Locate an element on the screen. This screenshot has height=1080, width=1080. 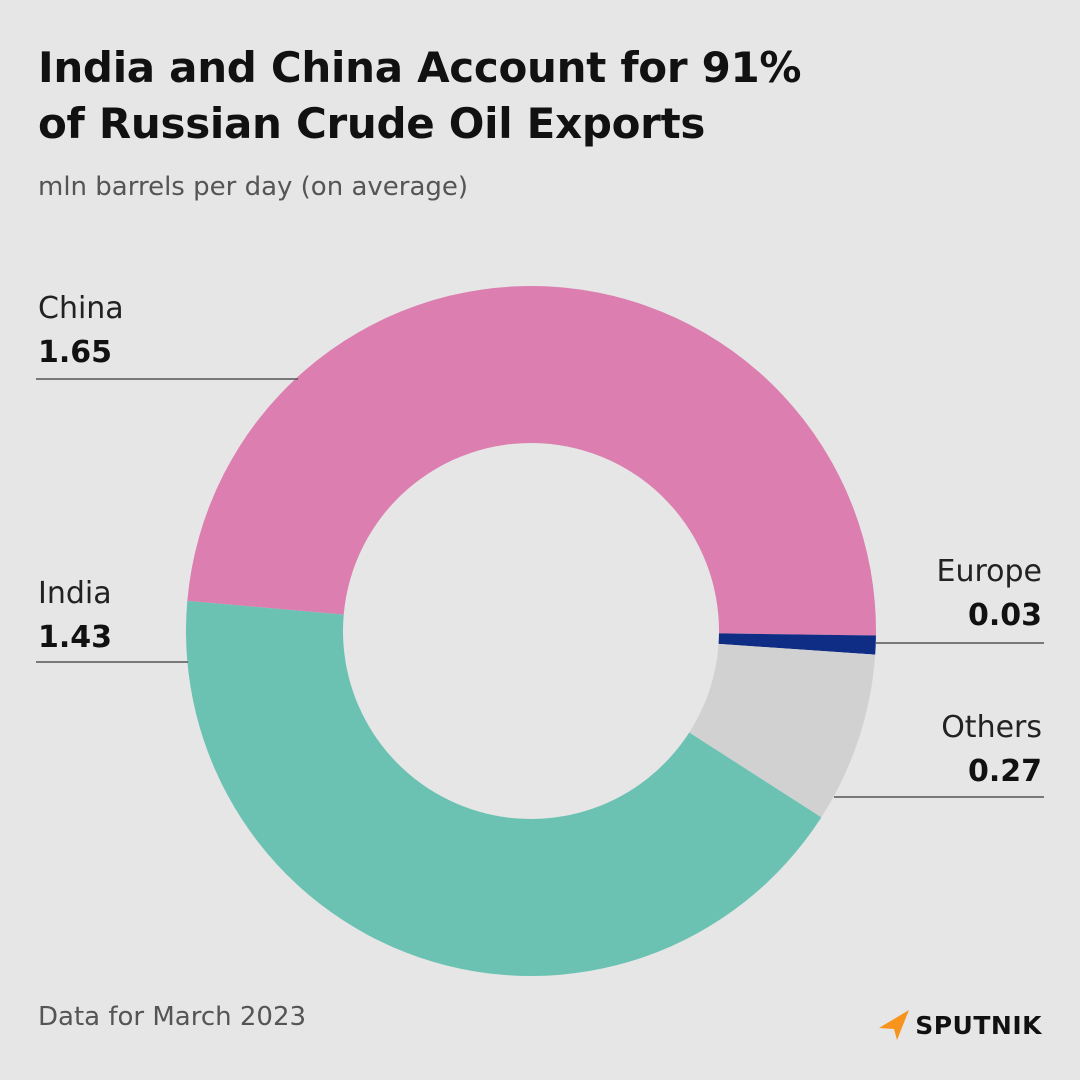
footnote: Data for March 2023 is located at coordinates (172, 1017).